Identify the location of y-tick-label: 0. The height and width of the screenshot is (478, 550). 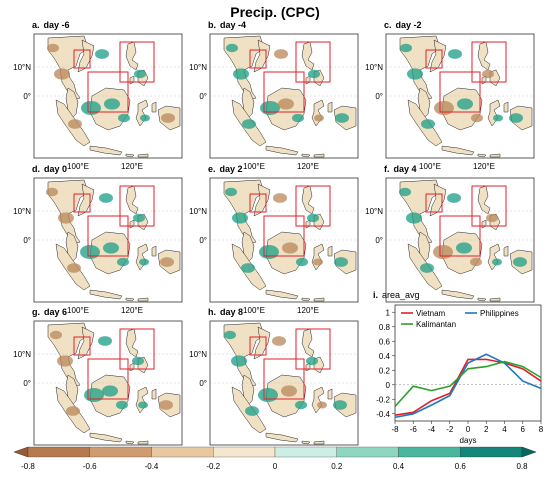
(388, 385).